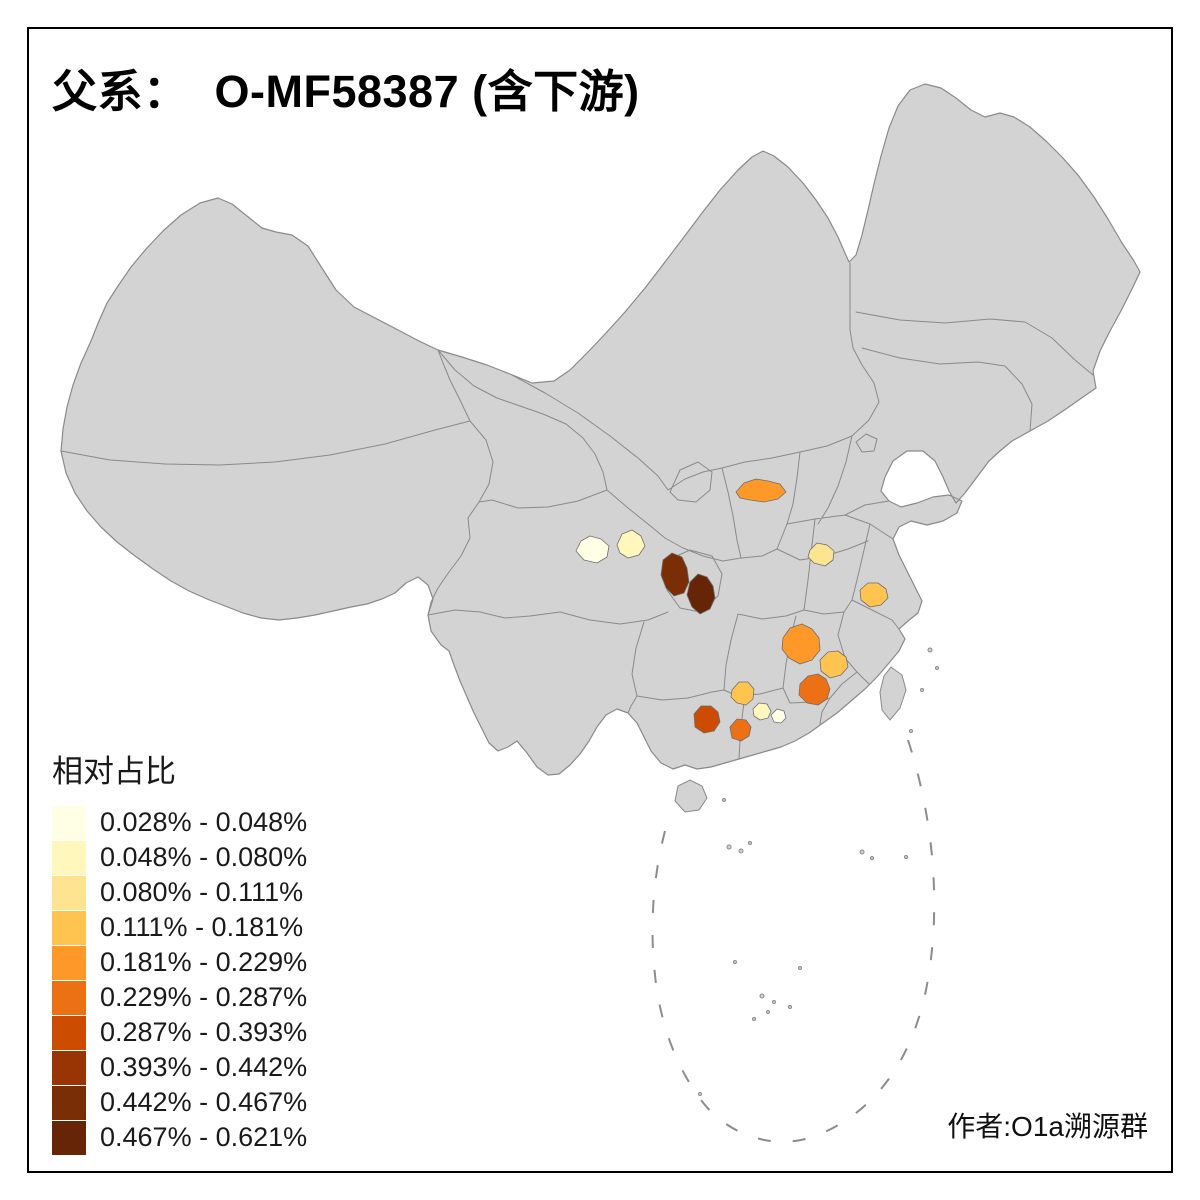 The width and height of the screenshot is (1200, 1200). I want to click on legend-item: 0.467% - 0.621%, so click(222, 1137).